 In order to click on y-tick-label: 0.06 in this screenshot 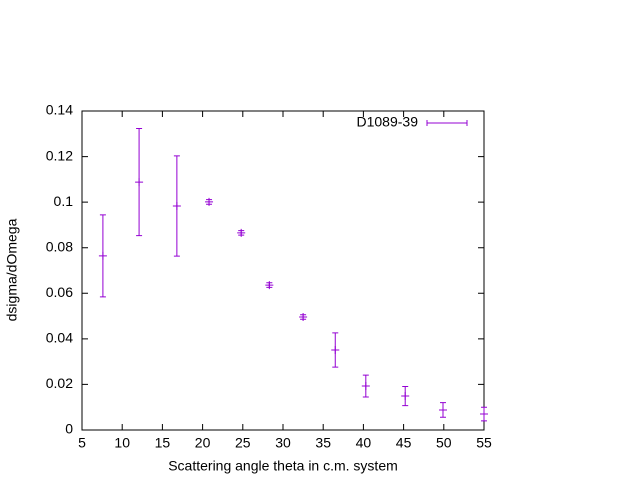, I will do `click(59, 292)`.